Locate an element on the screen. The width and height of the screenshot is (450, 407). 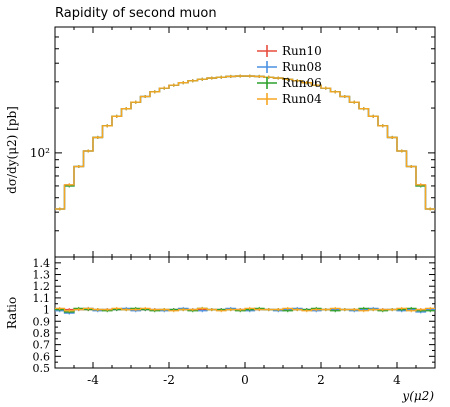
legend: Run10 Run08 Run06 Run04 is located at coordinates (289, 75).